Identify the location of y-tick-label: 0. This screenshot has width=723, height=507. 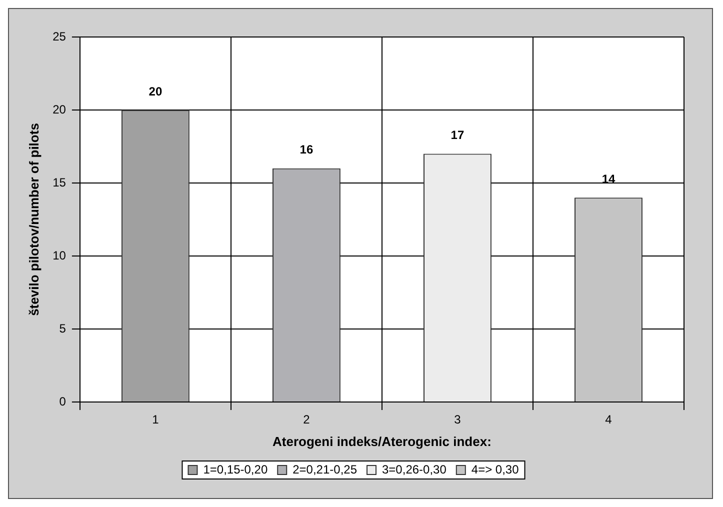
(62, 401).